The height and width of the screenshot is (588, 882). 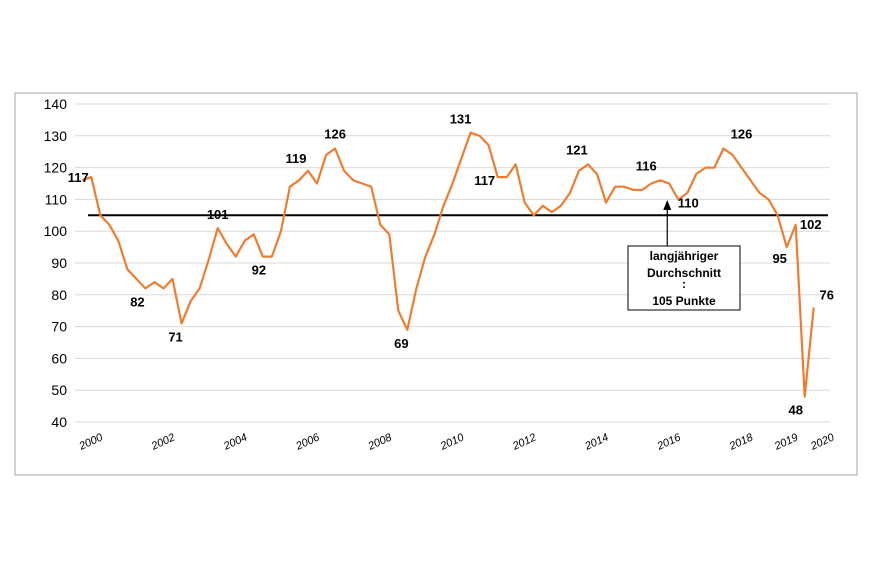 What do you see at coordinates (779, 258) in the screenshot?
I see `data-label: 95` at bounding box center [779, 258].